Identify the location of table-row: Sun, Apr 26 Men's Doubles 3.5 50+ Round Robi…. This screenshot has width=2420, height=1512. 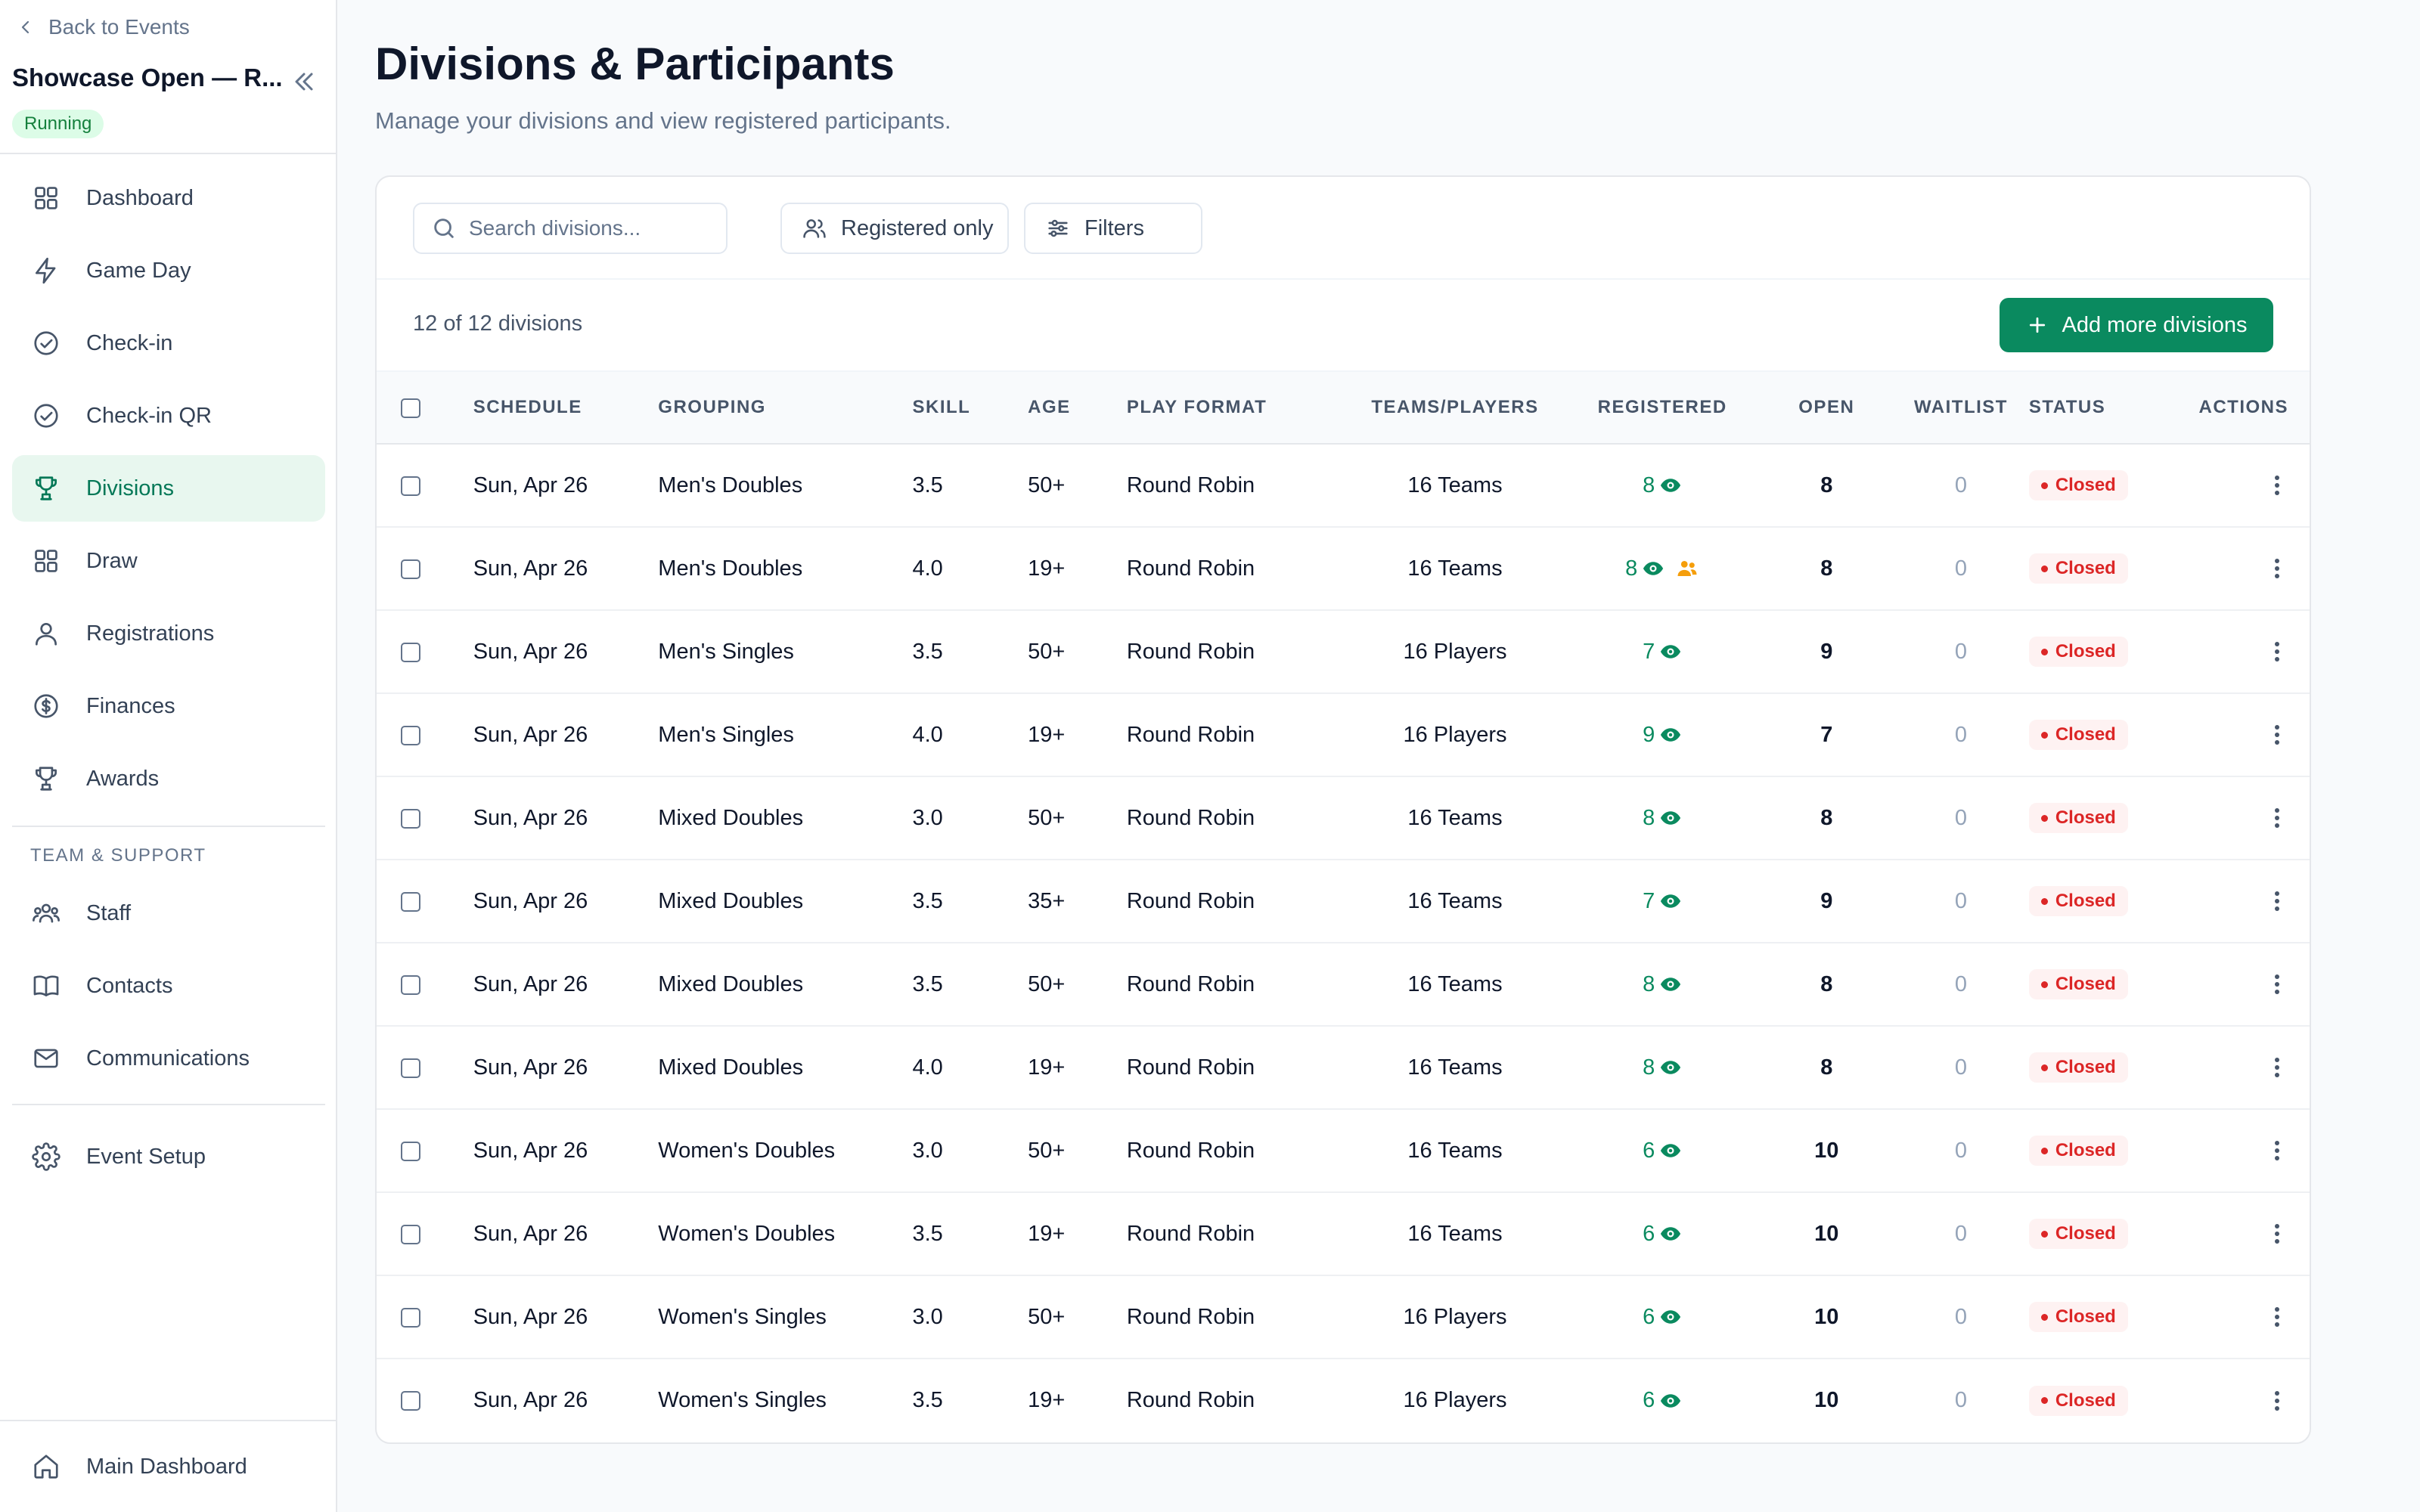
(1343, 485).